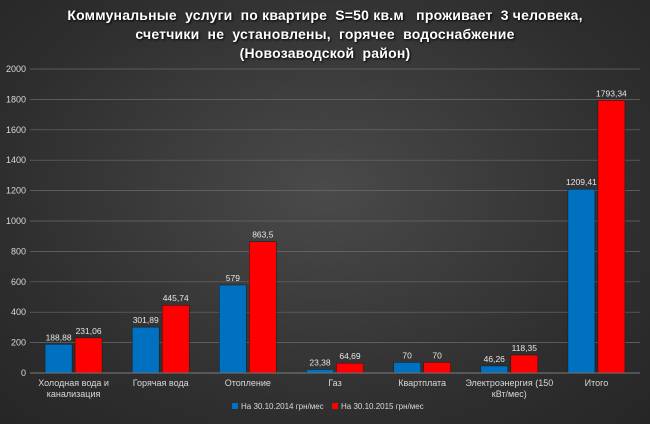 Image resolution: width=650 pixels, height=424 pixels. I want to click on y-tick-label: 1400, so click(16, 160).